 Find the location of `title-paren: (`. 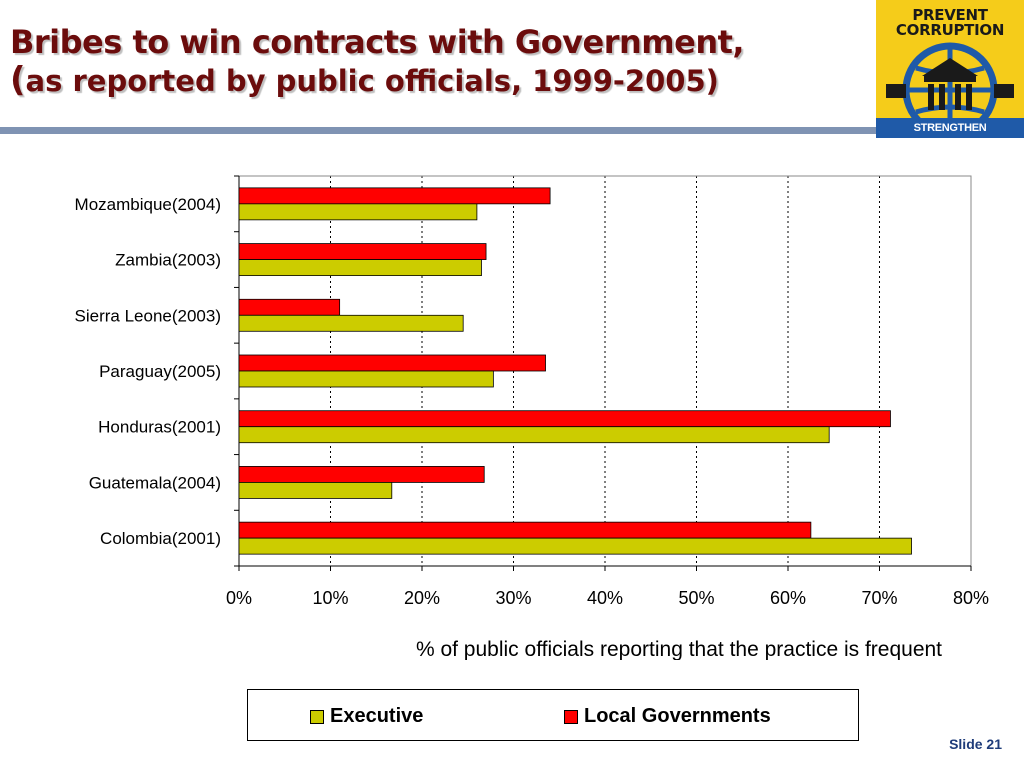

title-paren: ( is located at coordinates (18, 79).